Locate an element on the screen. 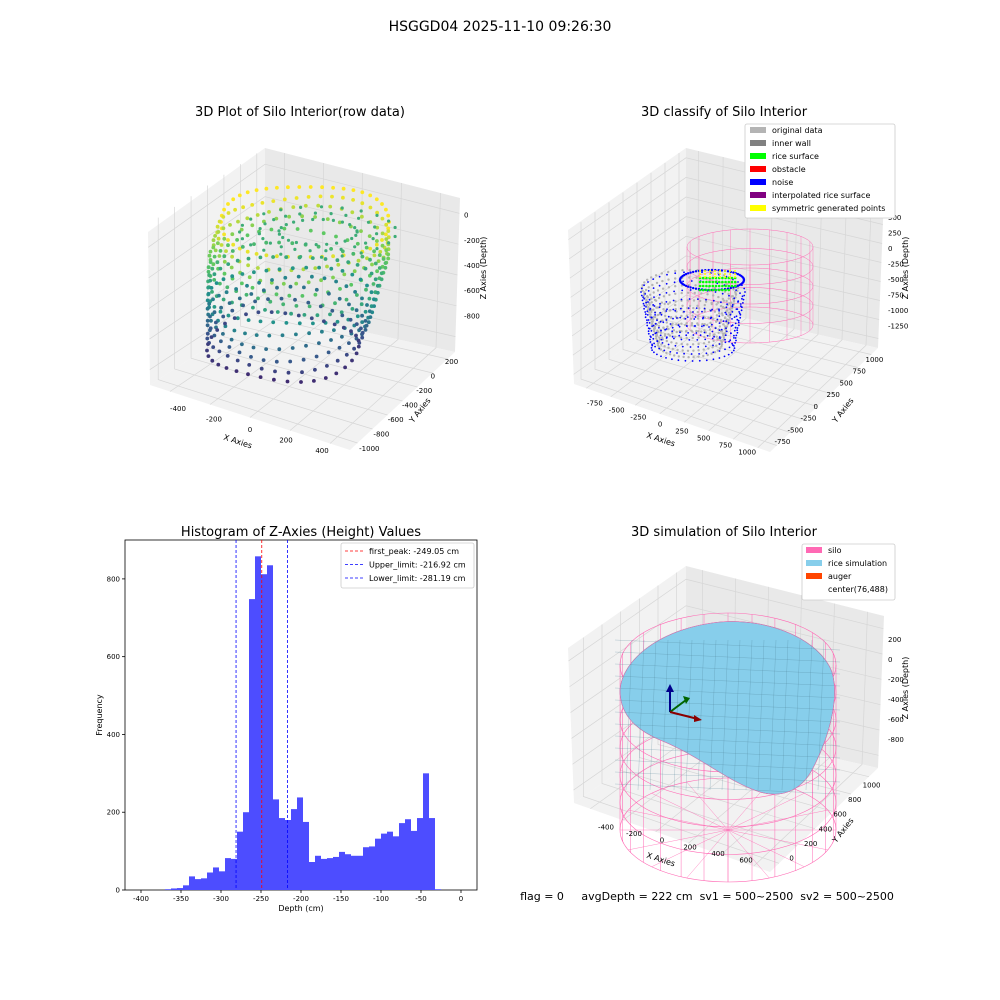  legend-swatch is located at coordinates (814, 550).